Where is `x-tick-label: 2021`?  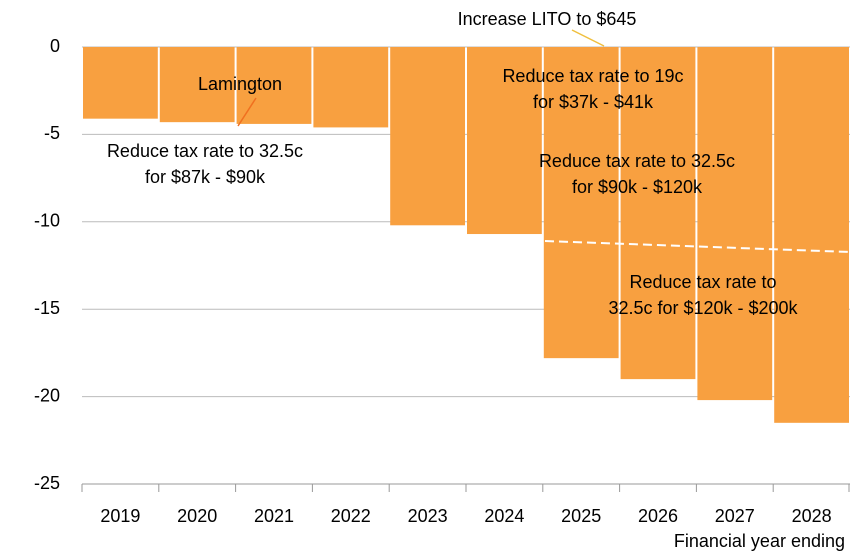 x-tick-label: 2021 is located at coordinates (274, 516).